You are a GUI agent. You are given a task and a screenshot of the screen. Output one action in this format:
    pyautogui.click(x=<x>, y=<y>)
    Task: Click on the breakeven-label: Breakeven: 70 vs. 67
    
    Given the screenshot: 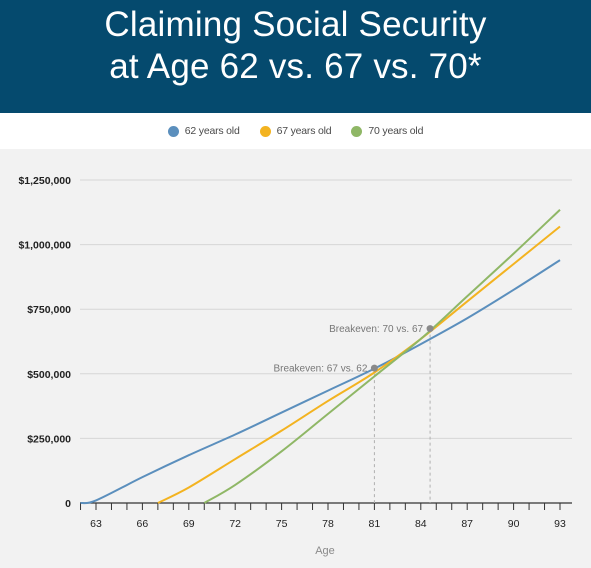 What is the action you would take?
    pyautogui.click(x=376, y=329)
    